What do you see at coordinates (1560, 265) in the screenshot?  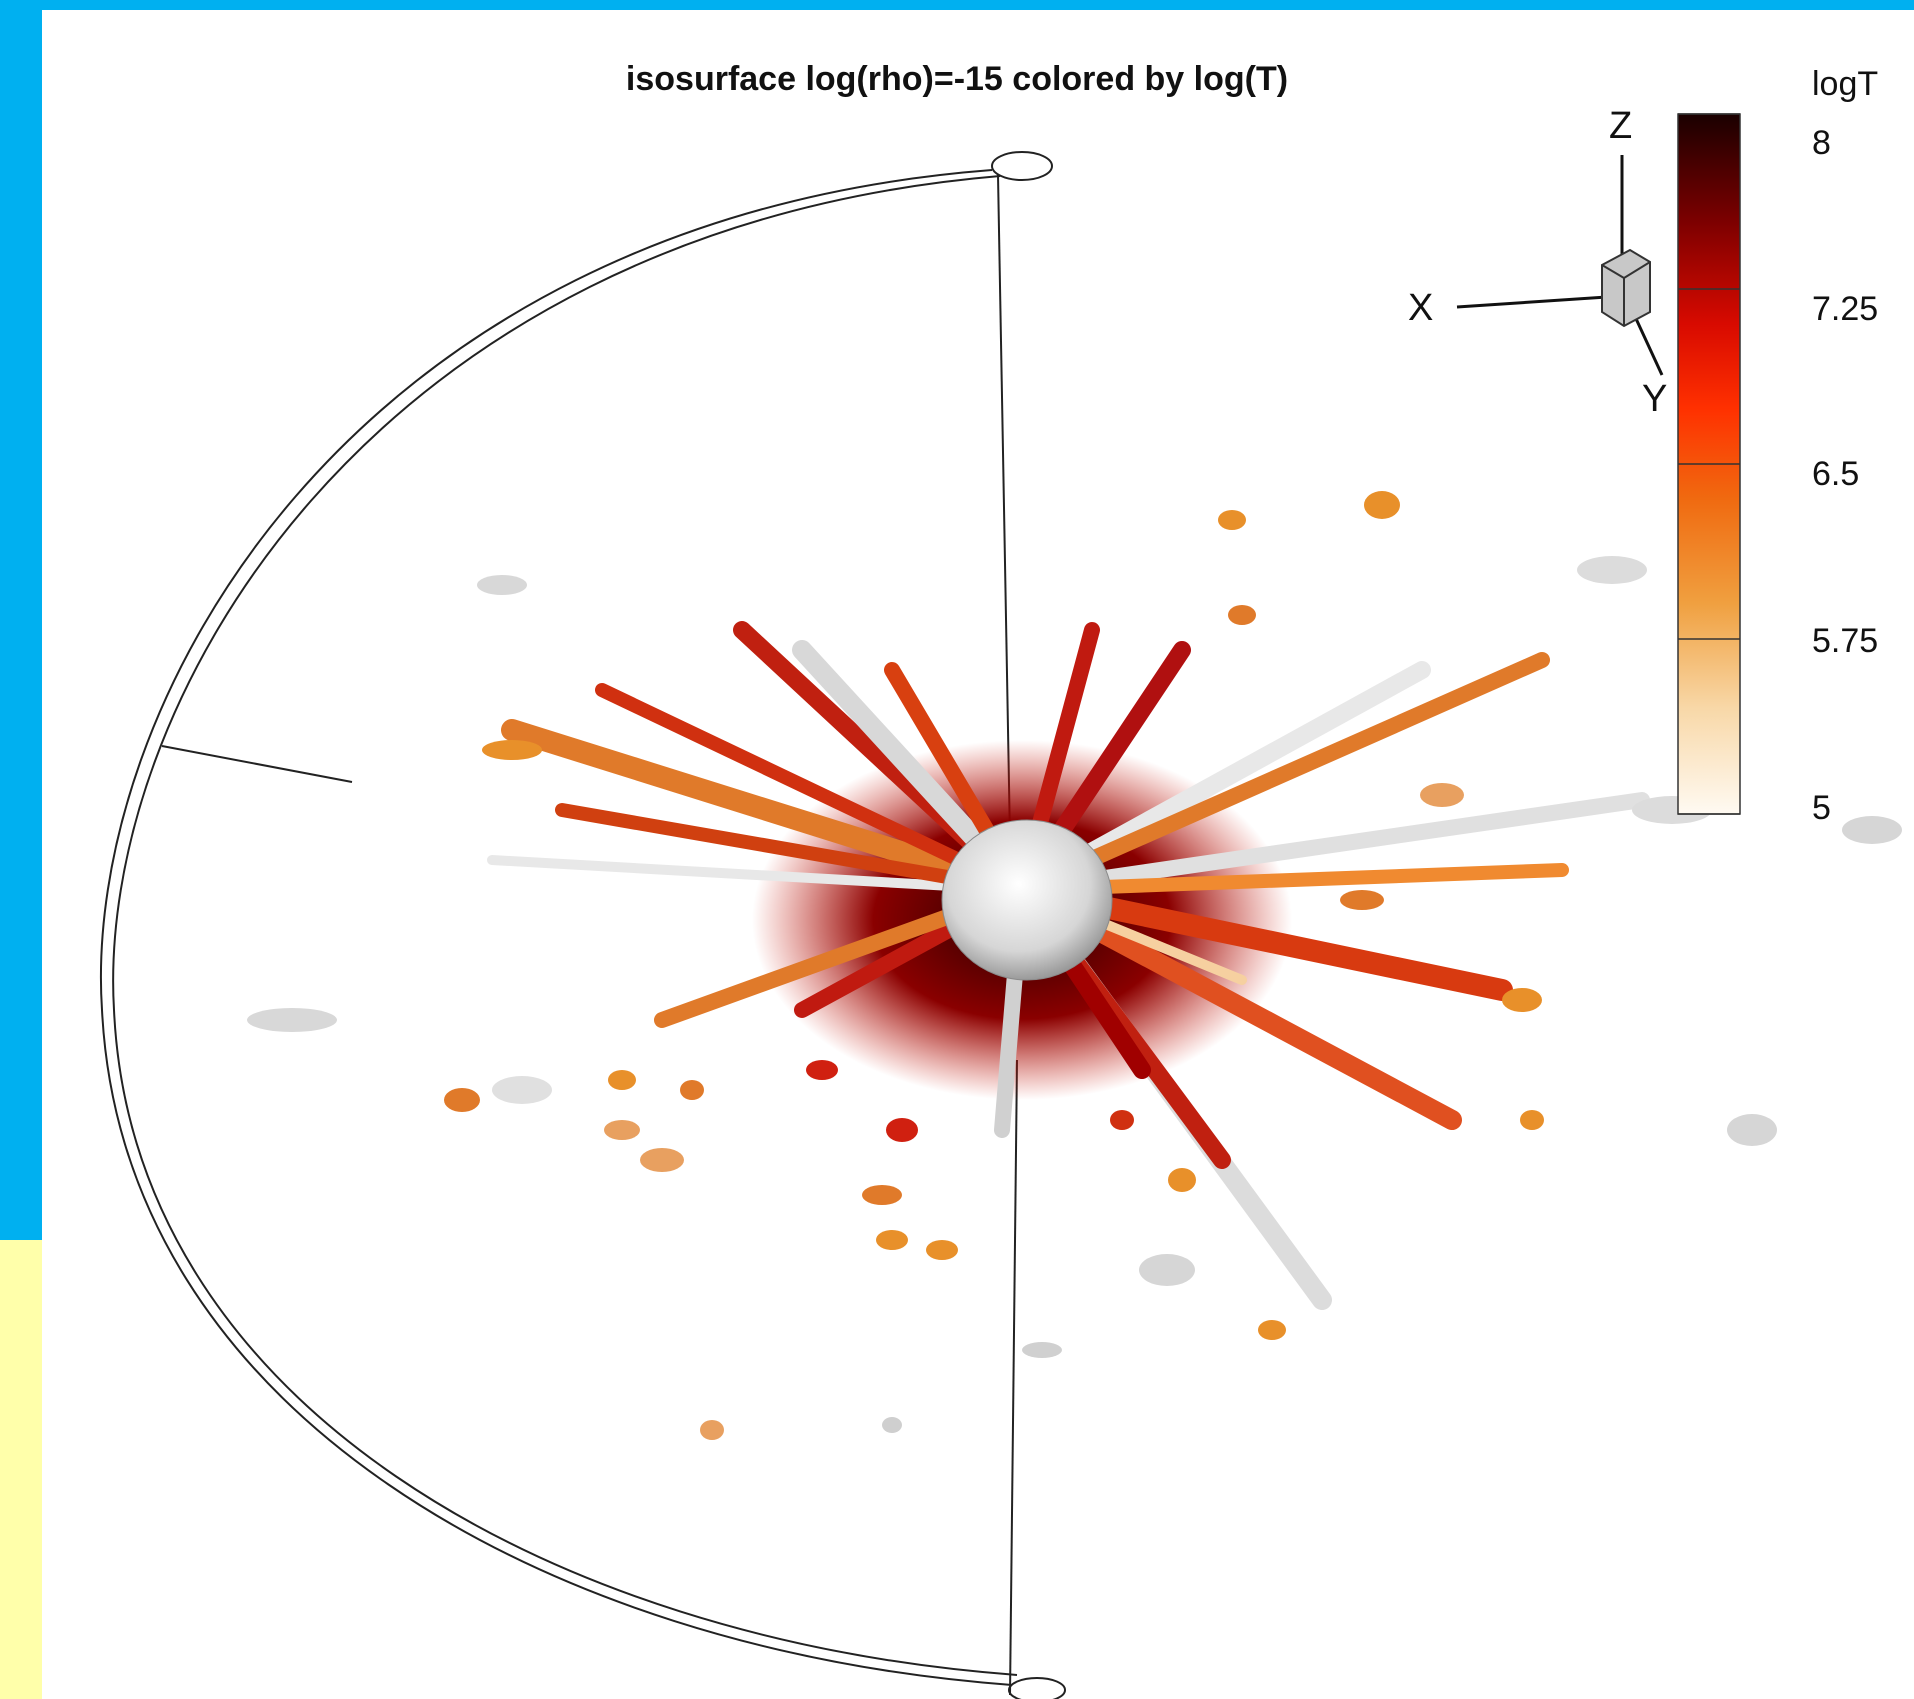 I see `axis-triad` at bounding box center [1560, 265].